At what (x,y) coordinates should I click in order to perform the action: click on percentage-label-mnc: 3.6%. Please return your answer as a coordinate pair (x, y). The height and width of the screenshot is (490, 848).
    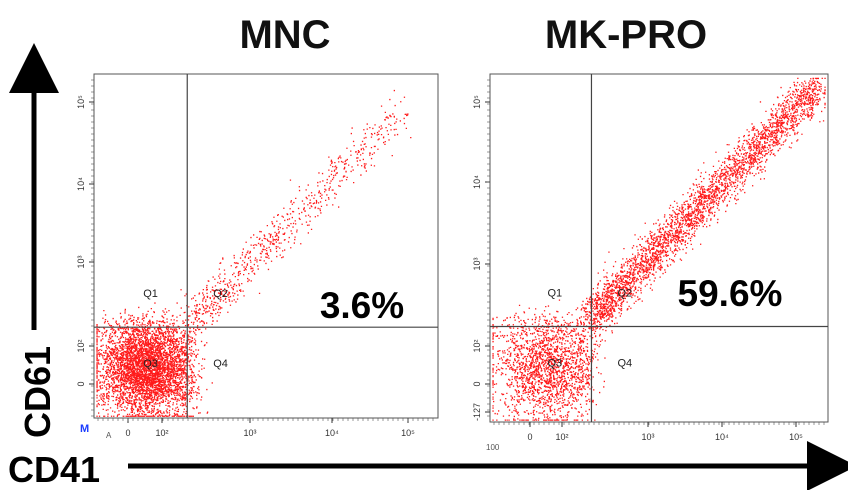
    Looking at the image, I should click on (362, 305).